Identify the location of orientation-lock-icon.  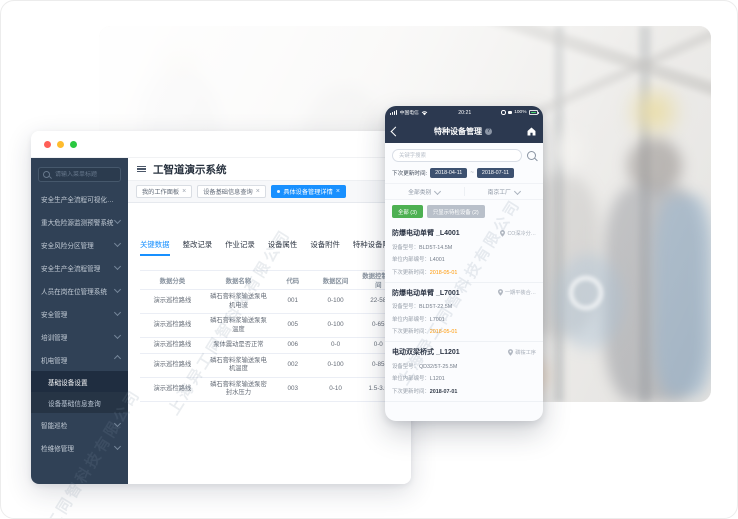
(503, 112).